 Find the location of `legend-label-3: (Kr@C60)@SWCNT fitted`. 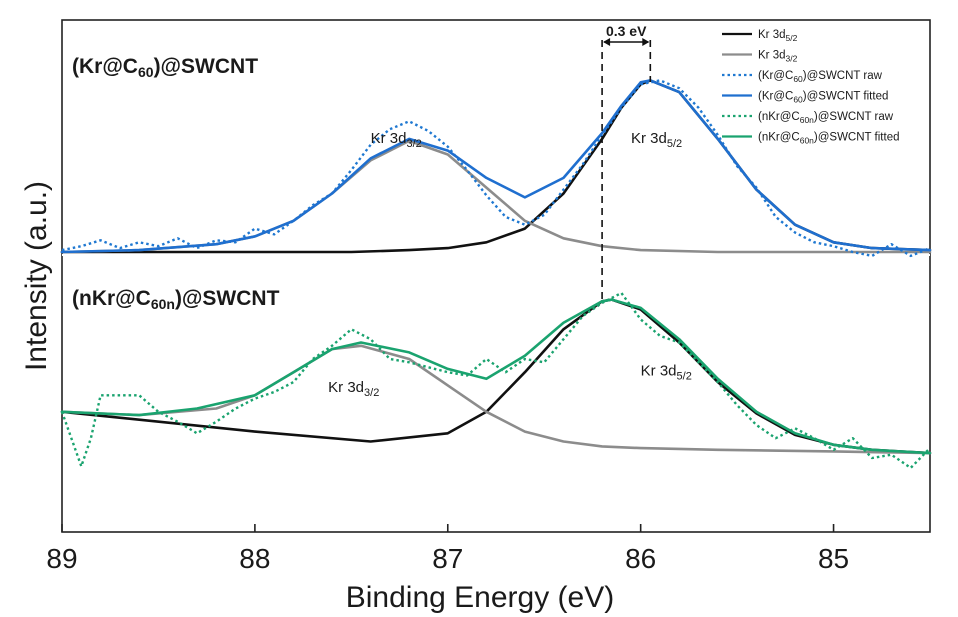

legend-label-3: (Kr@C60)@SWCNT fitted is located at coordinates (823, 98).